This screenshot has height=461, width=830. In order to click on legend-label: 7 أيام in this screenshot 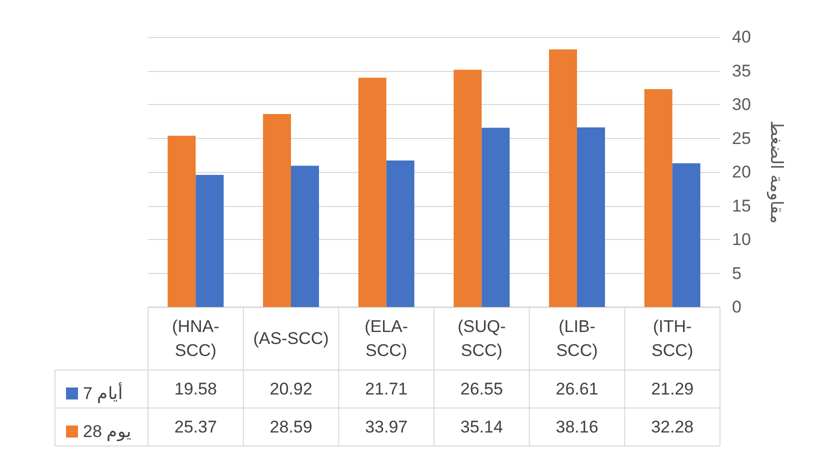, I will do `click(103, 393)`.